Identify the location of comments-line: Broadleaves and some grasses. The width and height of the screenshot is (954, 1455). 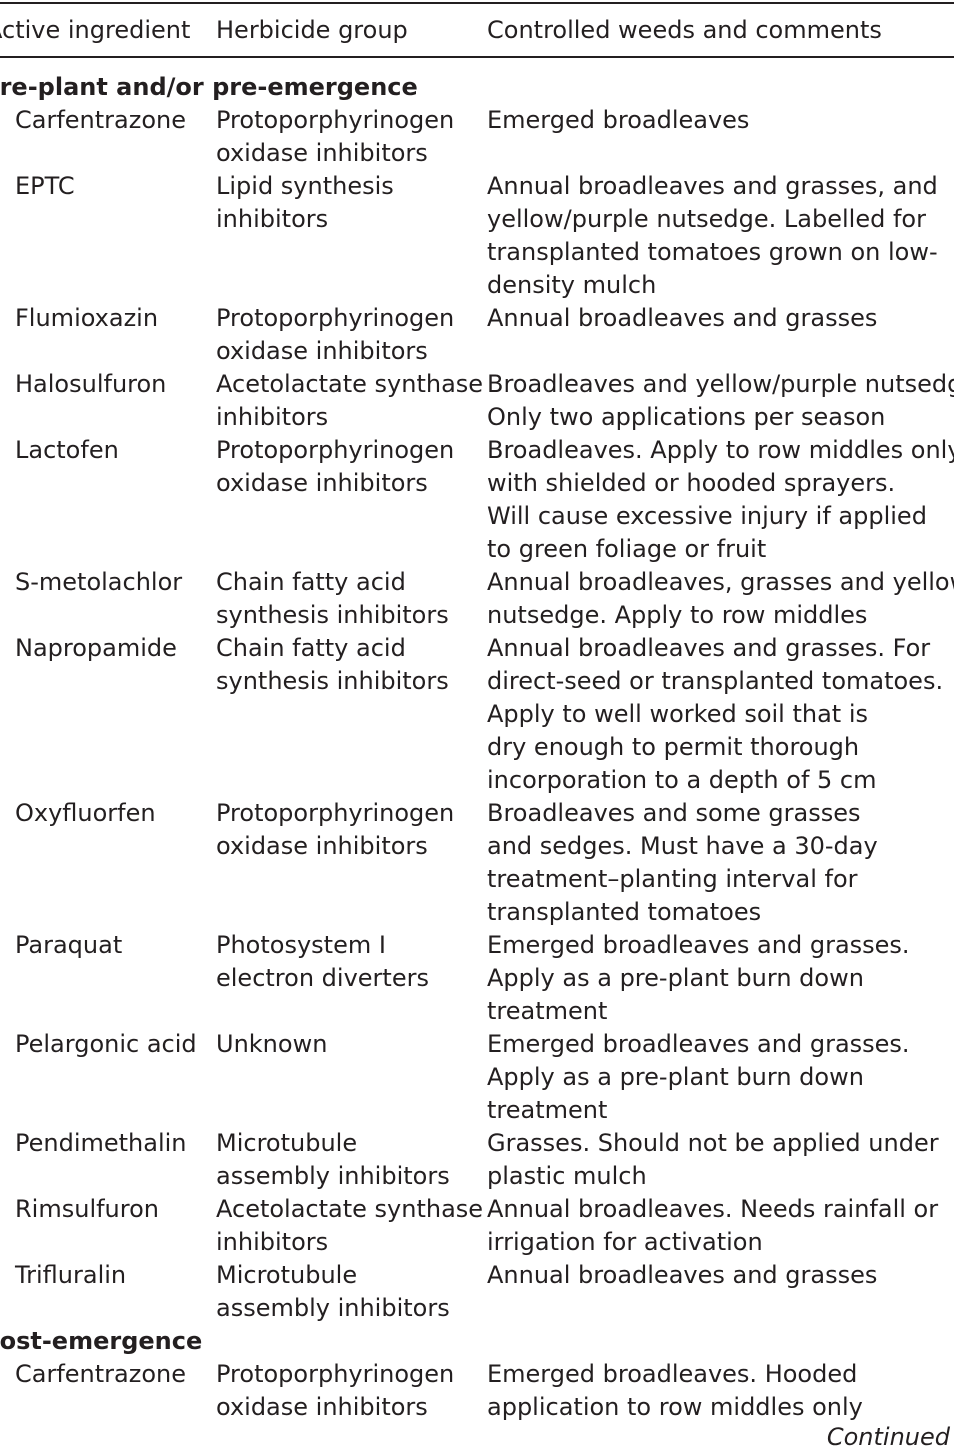
(674, 813).